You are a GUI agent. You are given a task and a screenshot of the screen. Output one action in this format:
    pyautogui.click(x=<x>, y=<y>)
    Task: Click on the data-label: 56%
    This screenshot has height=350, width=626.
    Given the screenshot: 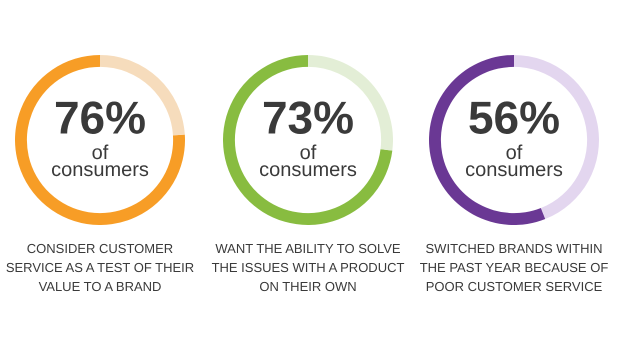 What is the action you would take?
    pyautogui.click(x=514, y=118)
    